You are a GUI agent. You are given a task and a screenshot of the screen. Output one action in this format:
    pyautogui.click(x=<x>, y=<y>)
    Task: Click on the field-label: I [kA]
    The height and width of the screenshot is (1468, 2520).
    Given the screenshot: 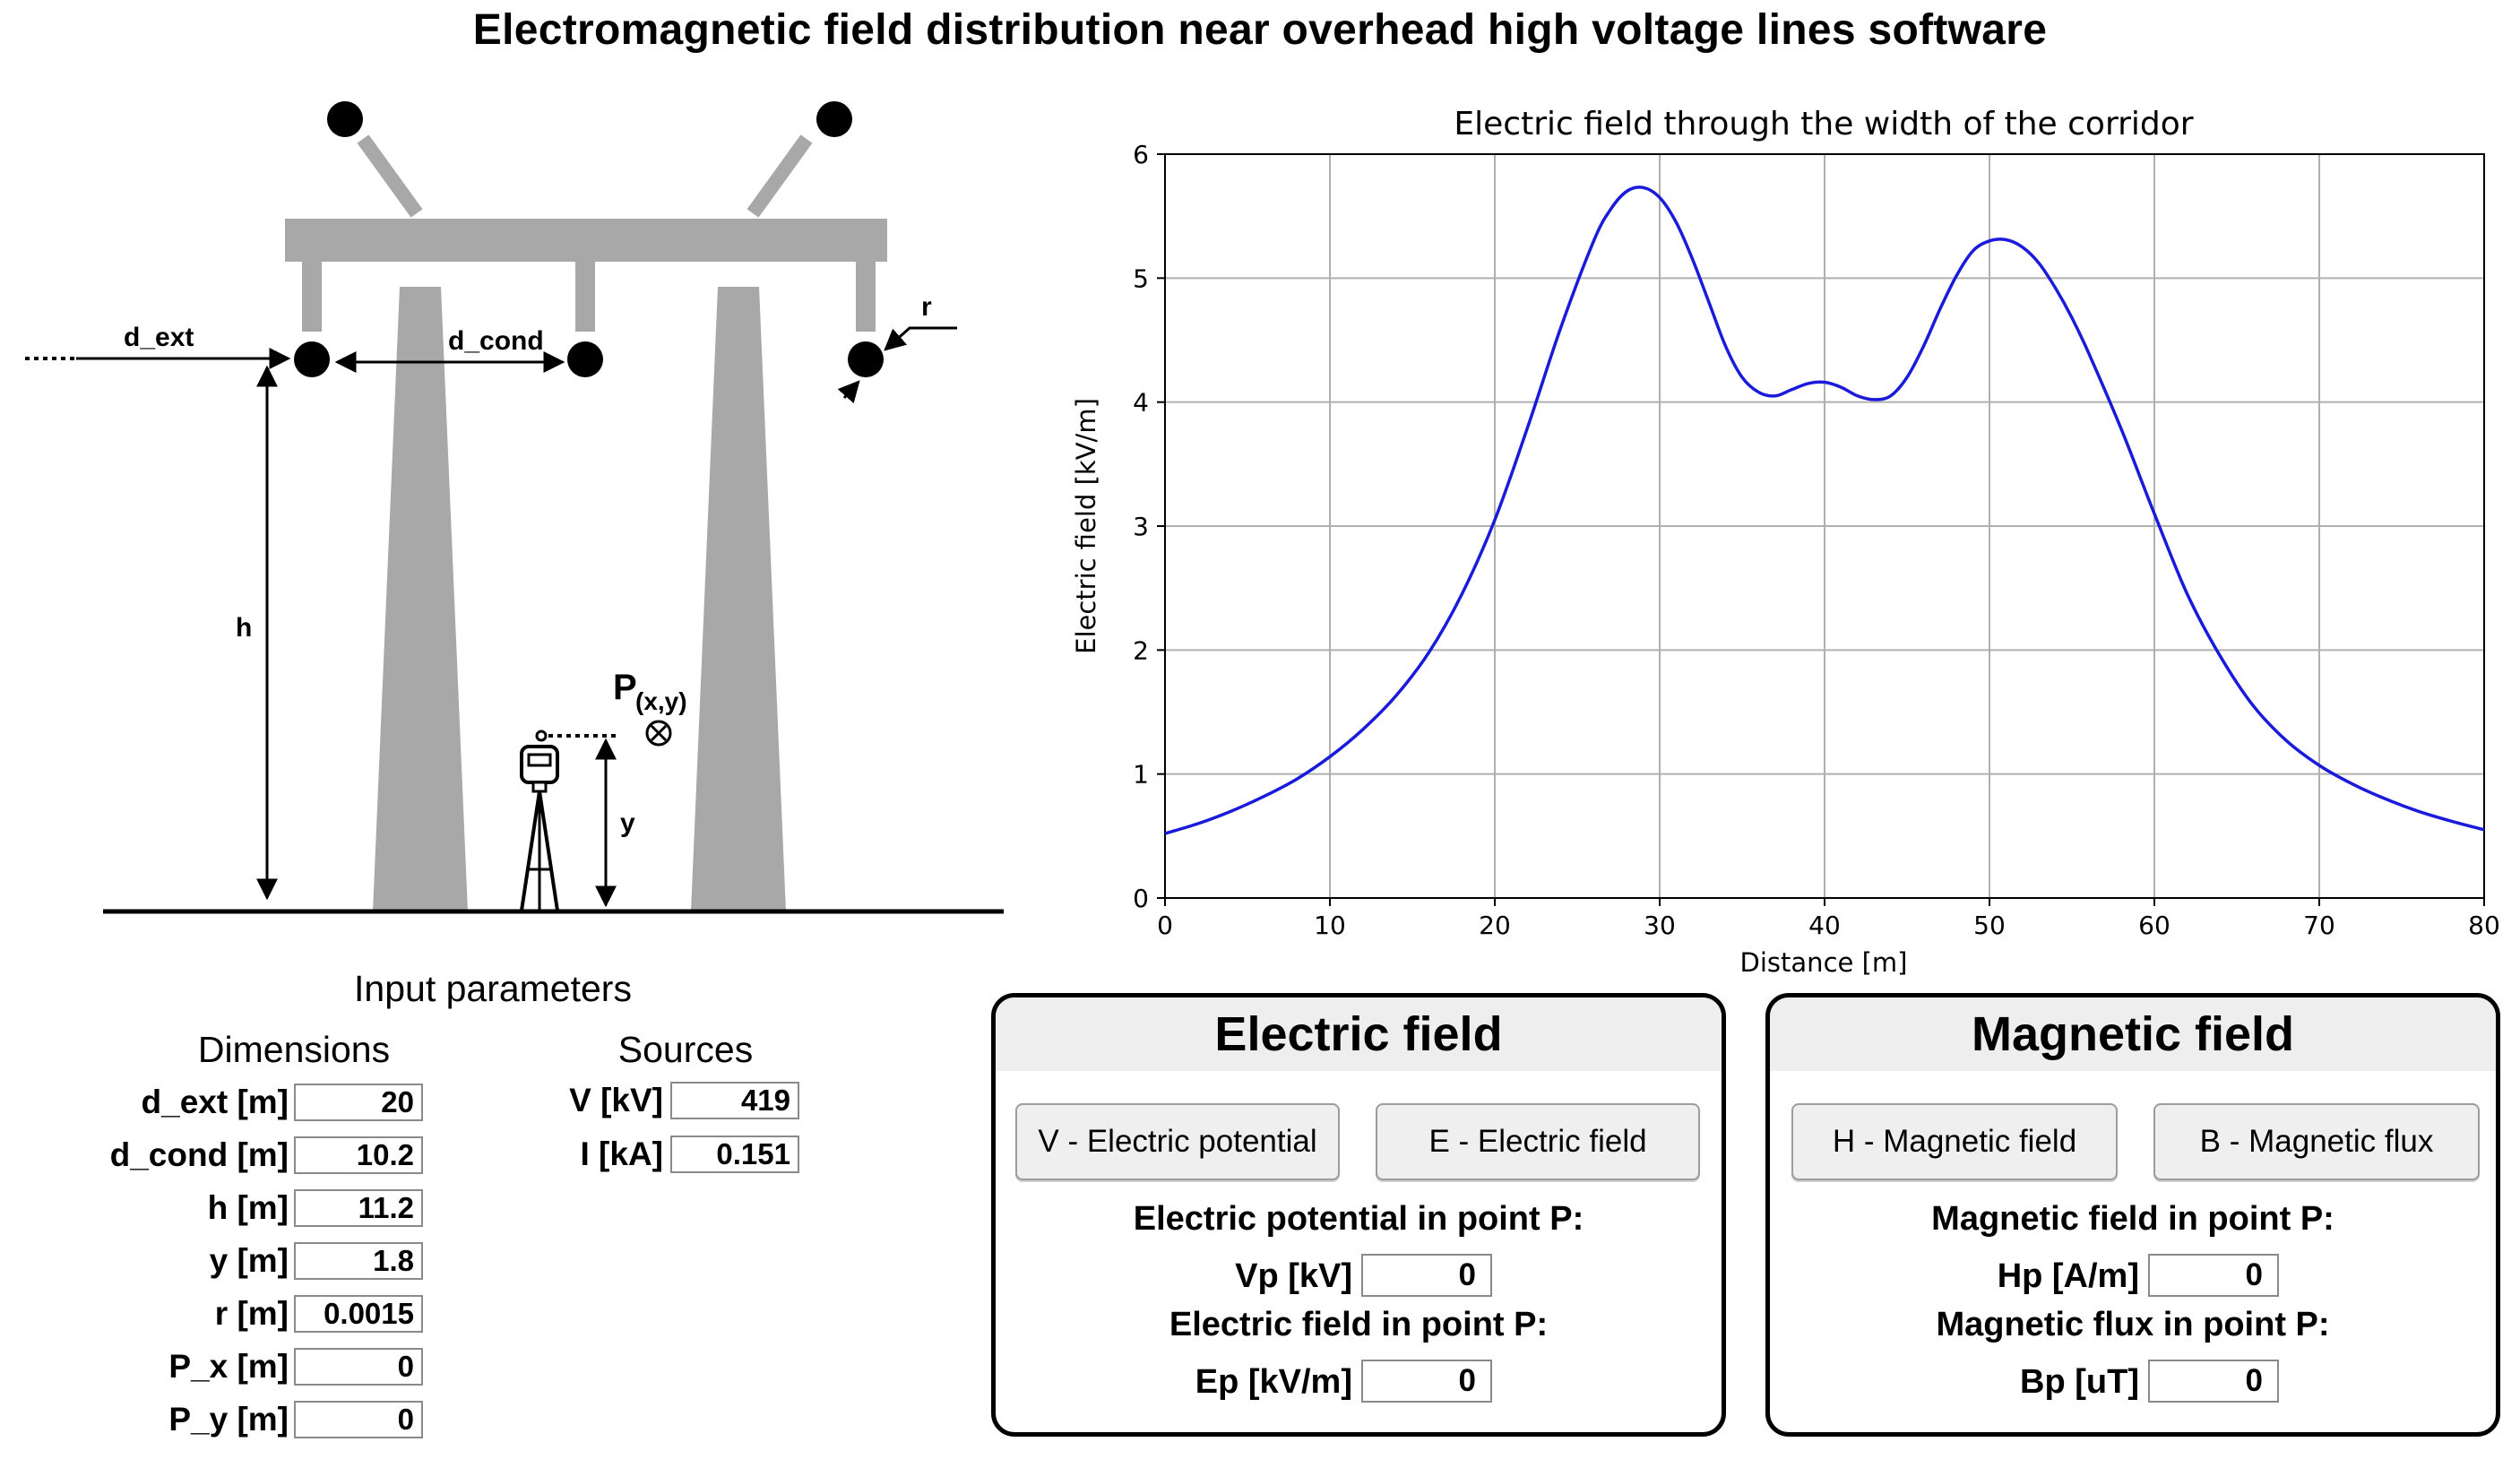 What is the action you would take?
    pyautogui.click(x=622, y=1154)
    